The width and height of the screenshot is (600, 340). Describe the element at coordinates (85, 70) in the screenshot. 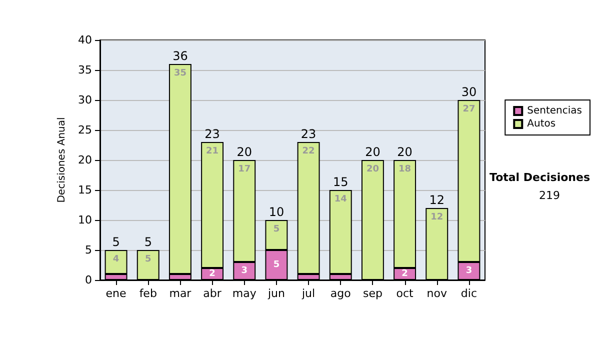

I see `y-tick-label: 35` at that location.